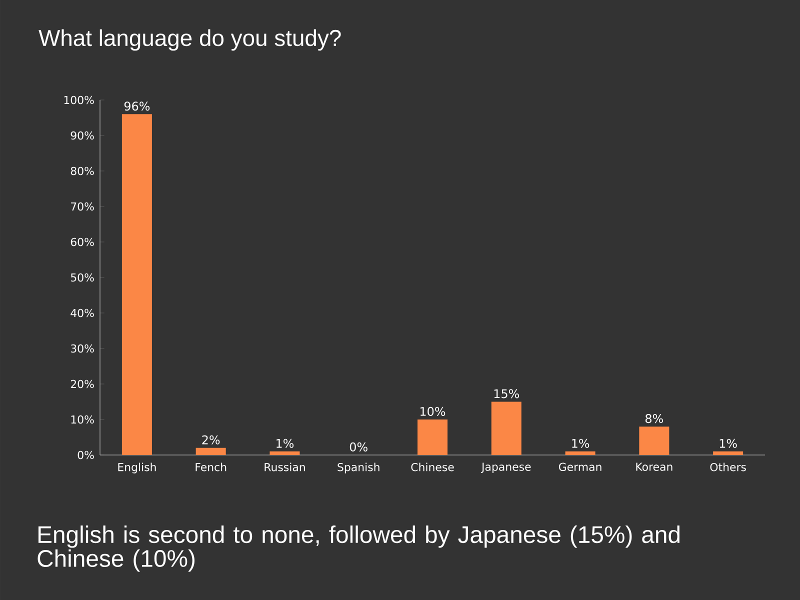  I want to click on x-tick-label: Chinese, so click(432, 467).